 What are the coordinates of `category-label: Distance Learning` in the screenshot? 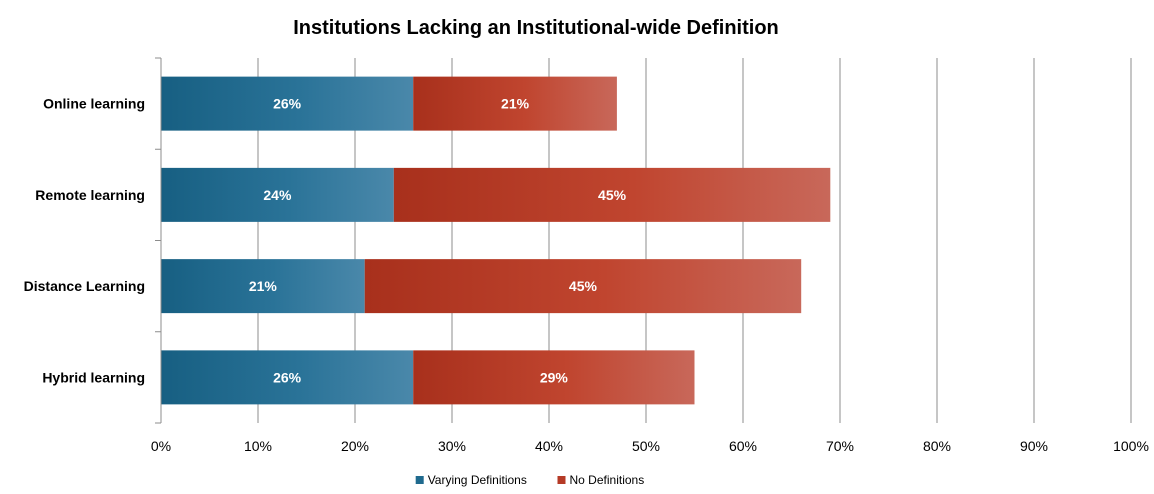 It's located at (84, 286).